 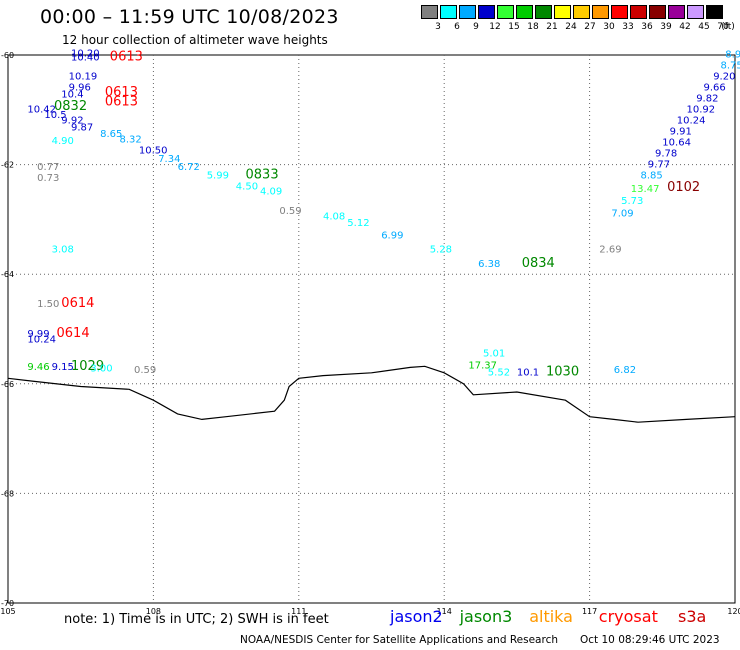 I want to click on legend-tick-label: 30, so click(x=609, y=27).